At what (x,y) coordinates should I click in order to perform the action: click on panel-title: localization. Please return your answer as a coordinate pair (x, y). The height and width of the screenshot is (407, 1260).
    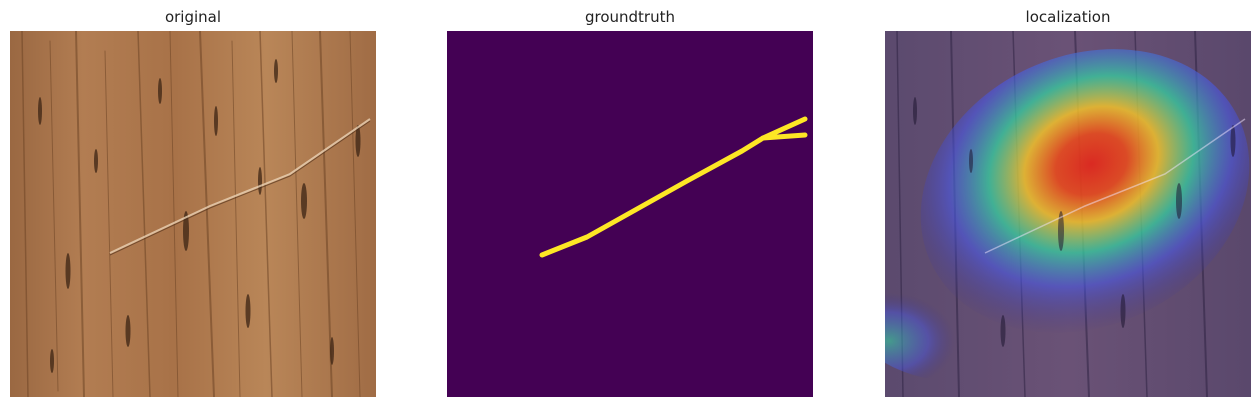
    Looking at the image, I should click on (1068, 17).